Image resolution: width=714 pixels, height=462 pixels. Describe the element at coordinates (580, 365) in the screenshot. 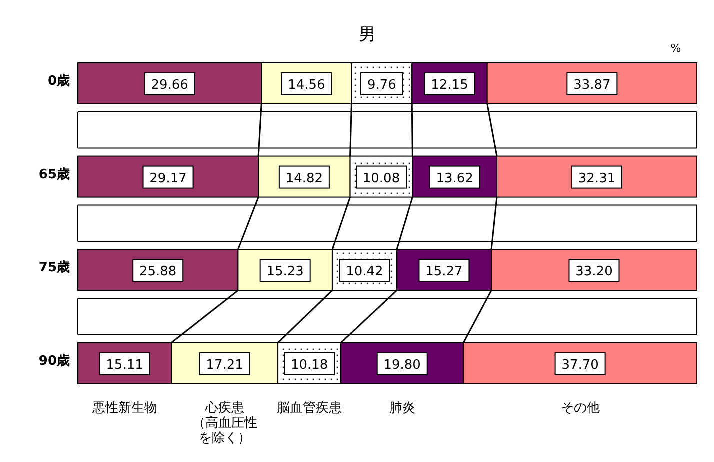

I see `data-label: 37.70` at that location.